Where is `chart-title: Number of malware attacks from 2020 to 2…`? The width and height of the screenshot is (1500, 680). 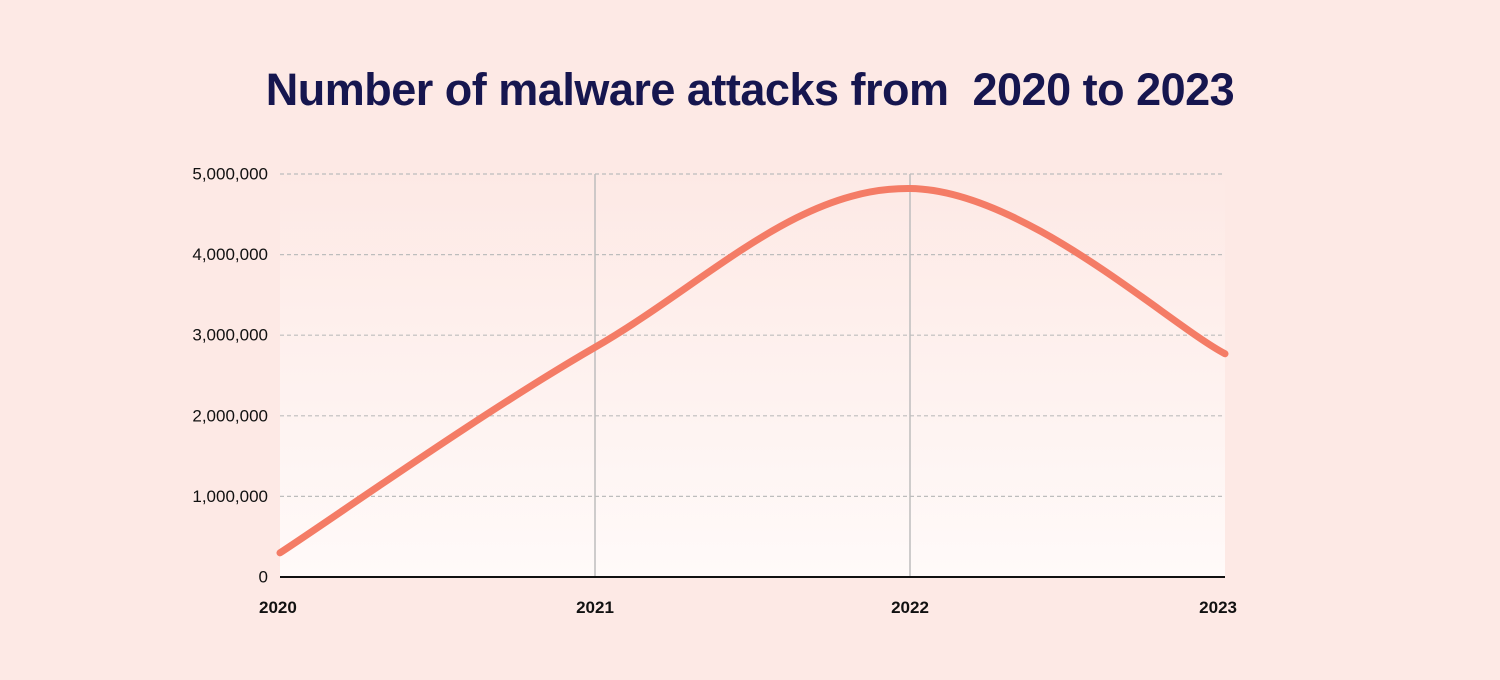 chart-title: Number of malware attacks from 2020 to 2… is located at coordinates (750, 89).